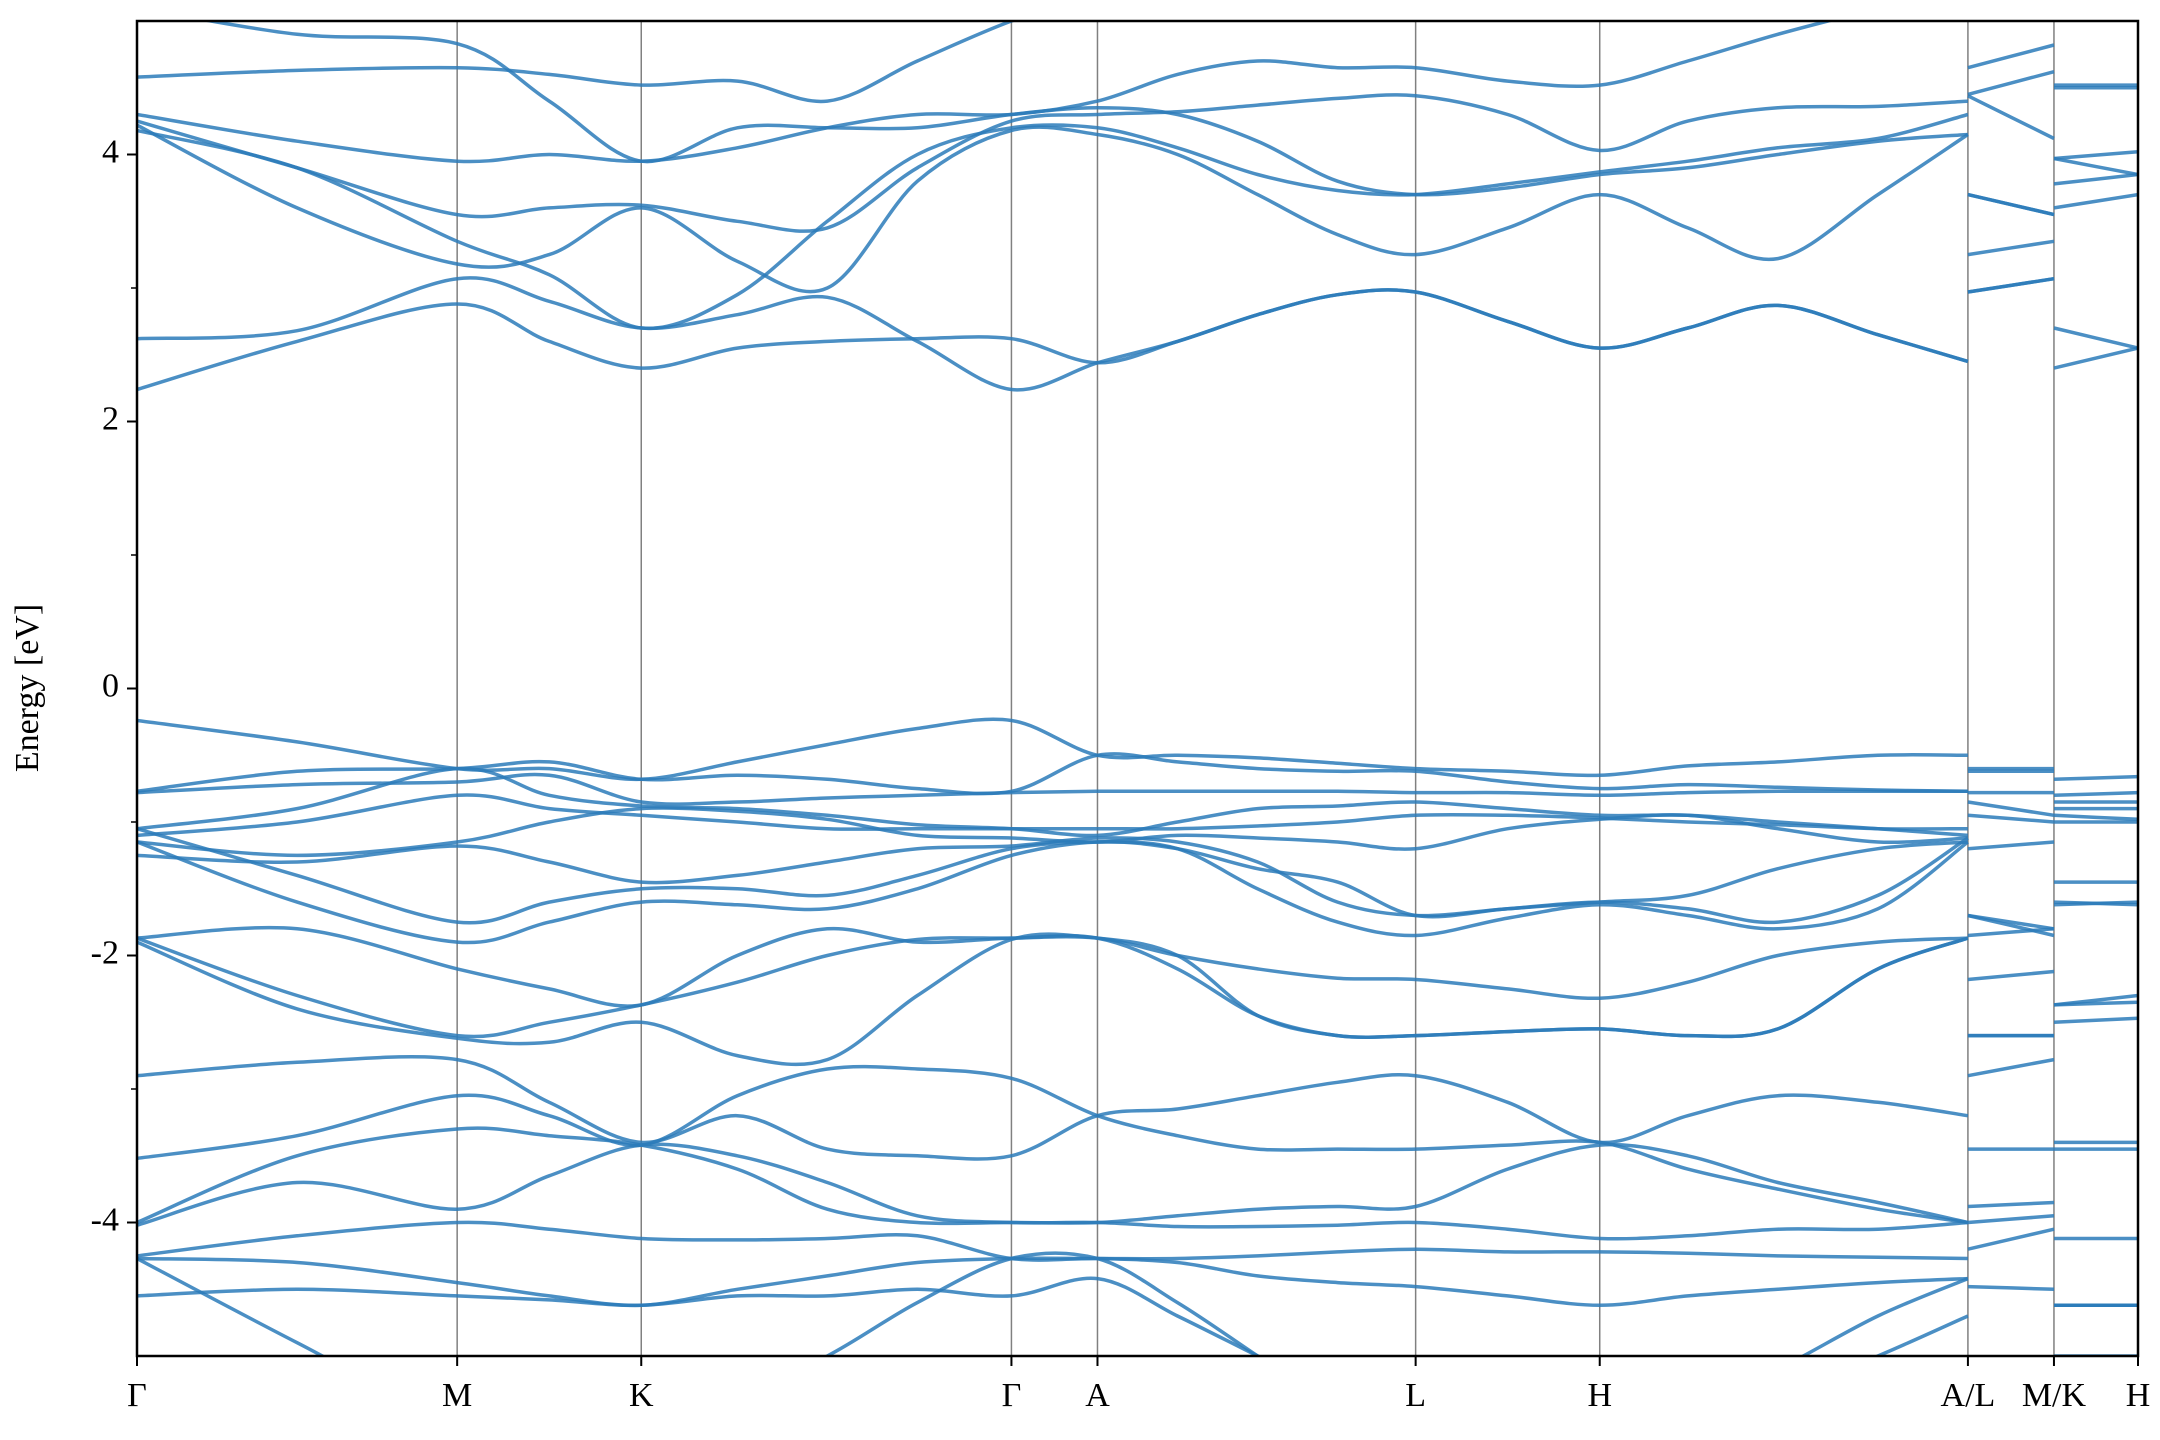 This screenshot has height=1440, width=2160. I want to click on y-tick-label: 4, so click(110, 151).